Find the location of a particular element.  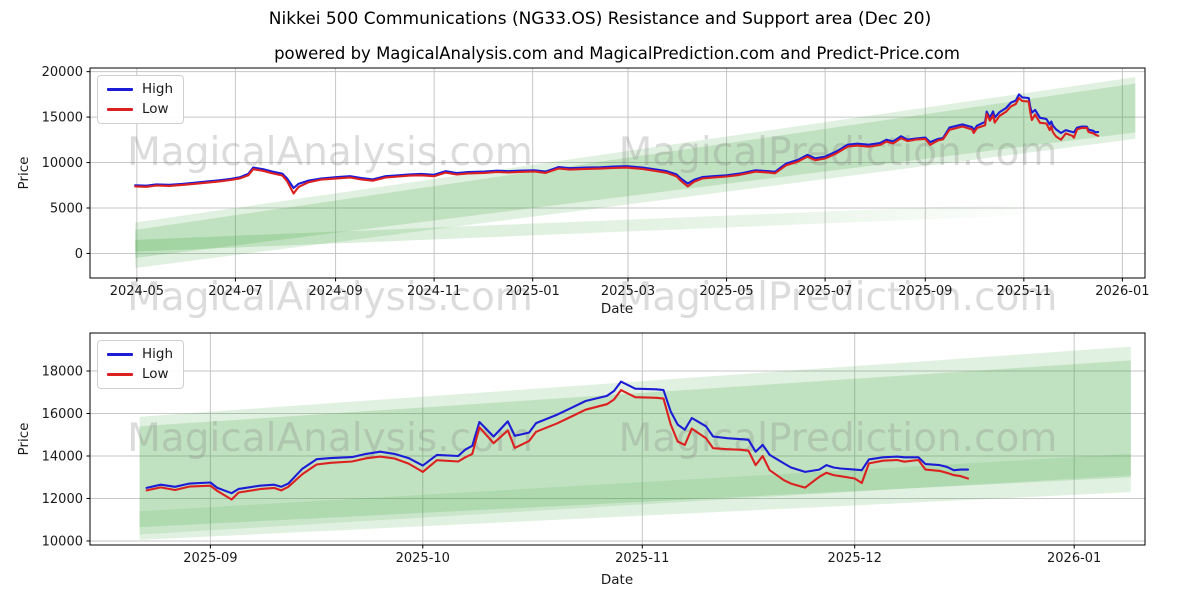

x-axis-label-top: Date is located at coordinates (617, 309).